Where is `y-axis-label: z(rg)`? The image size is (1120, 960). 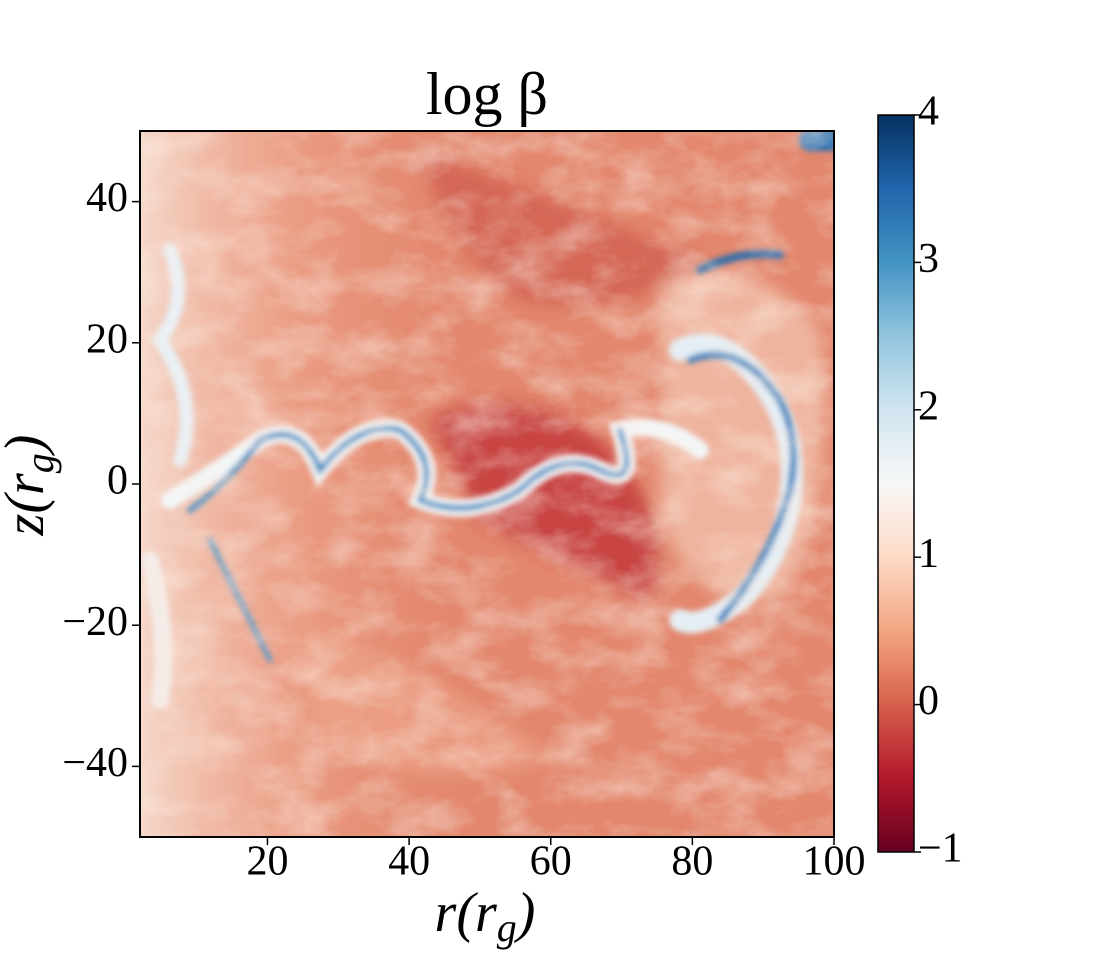 y-axis-label: z(rg) is located at coordinates (31, 486).